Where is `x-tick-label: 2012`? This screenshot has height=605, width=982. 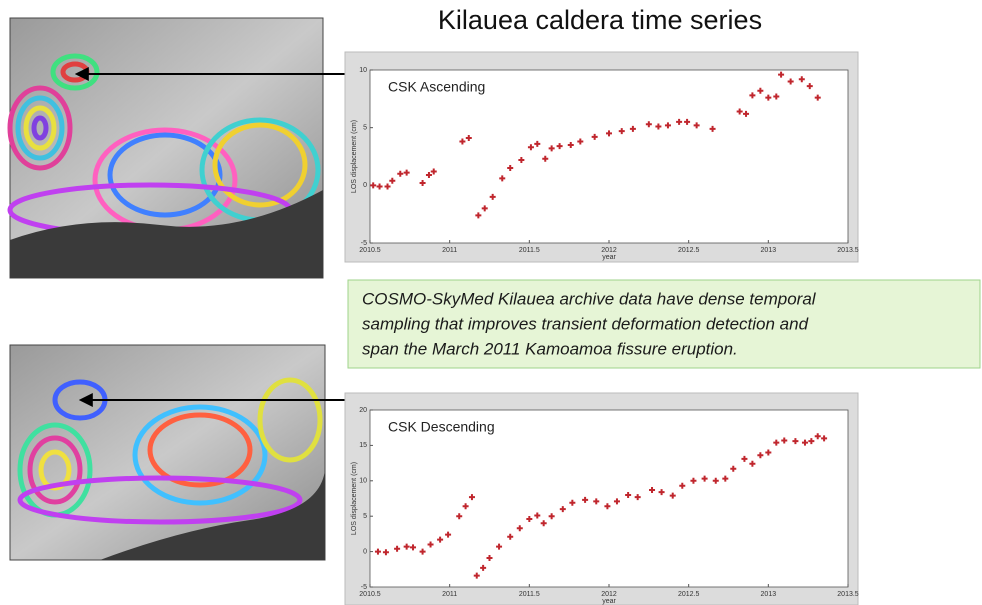 x-tick-label: 2012 is located at coordinates (609, 594).